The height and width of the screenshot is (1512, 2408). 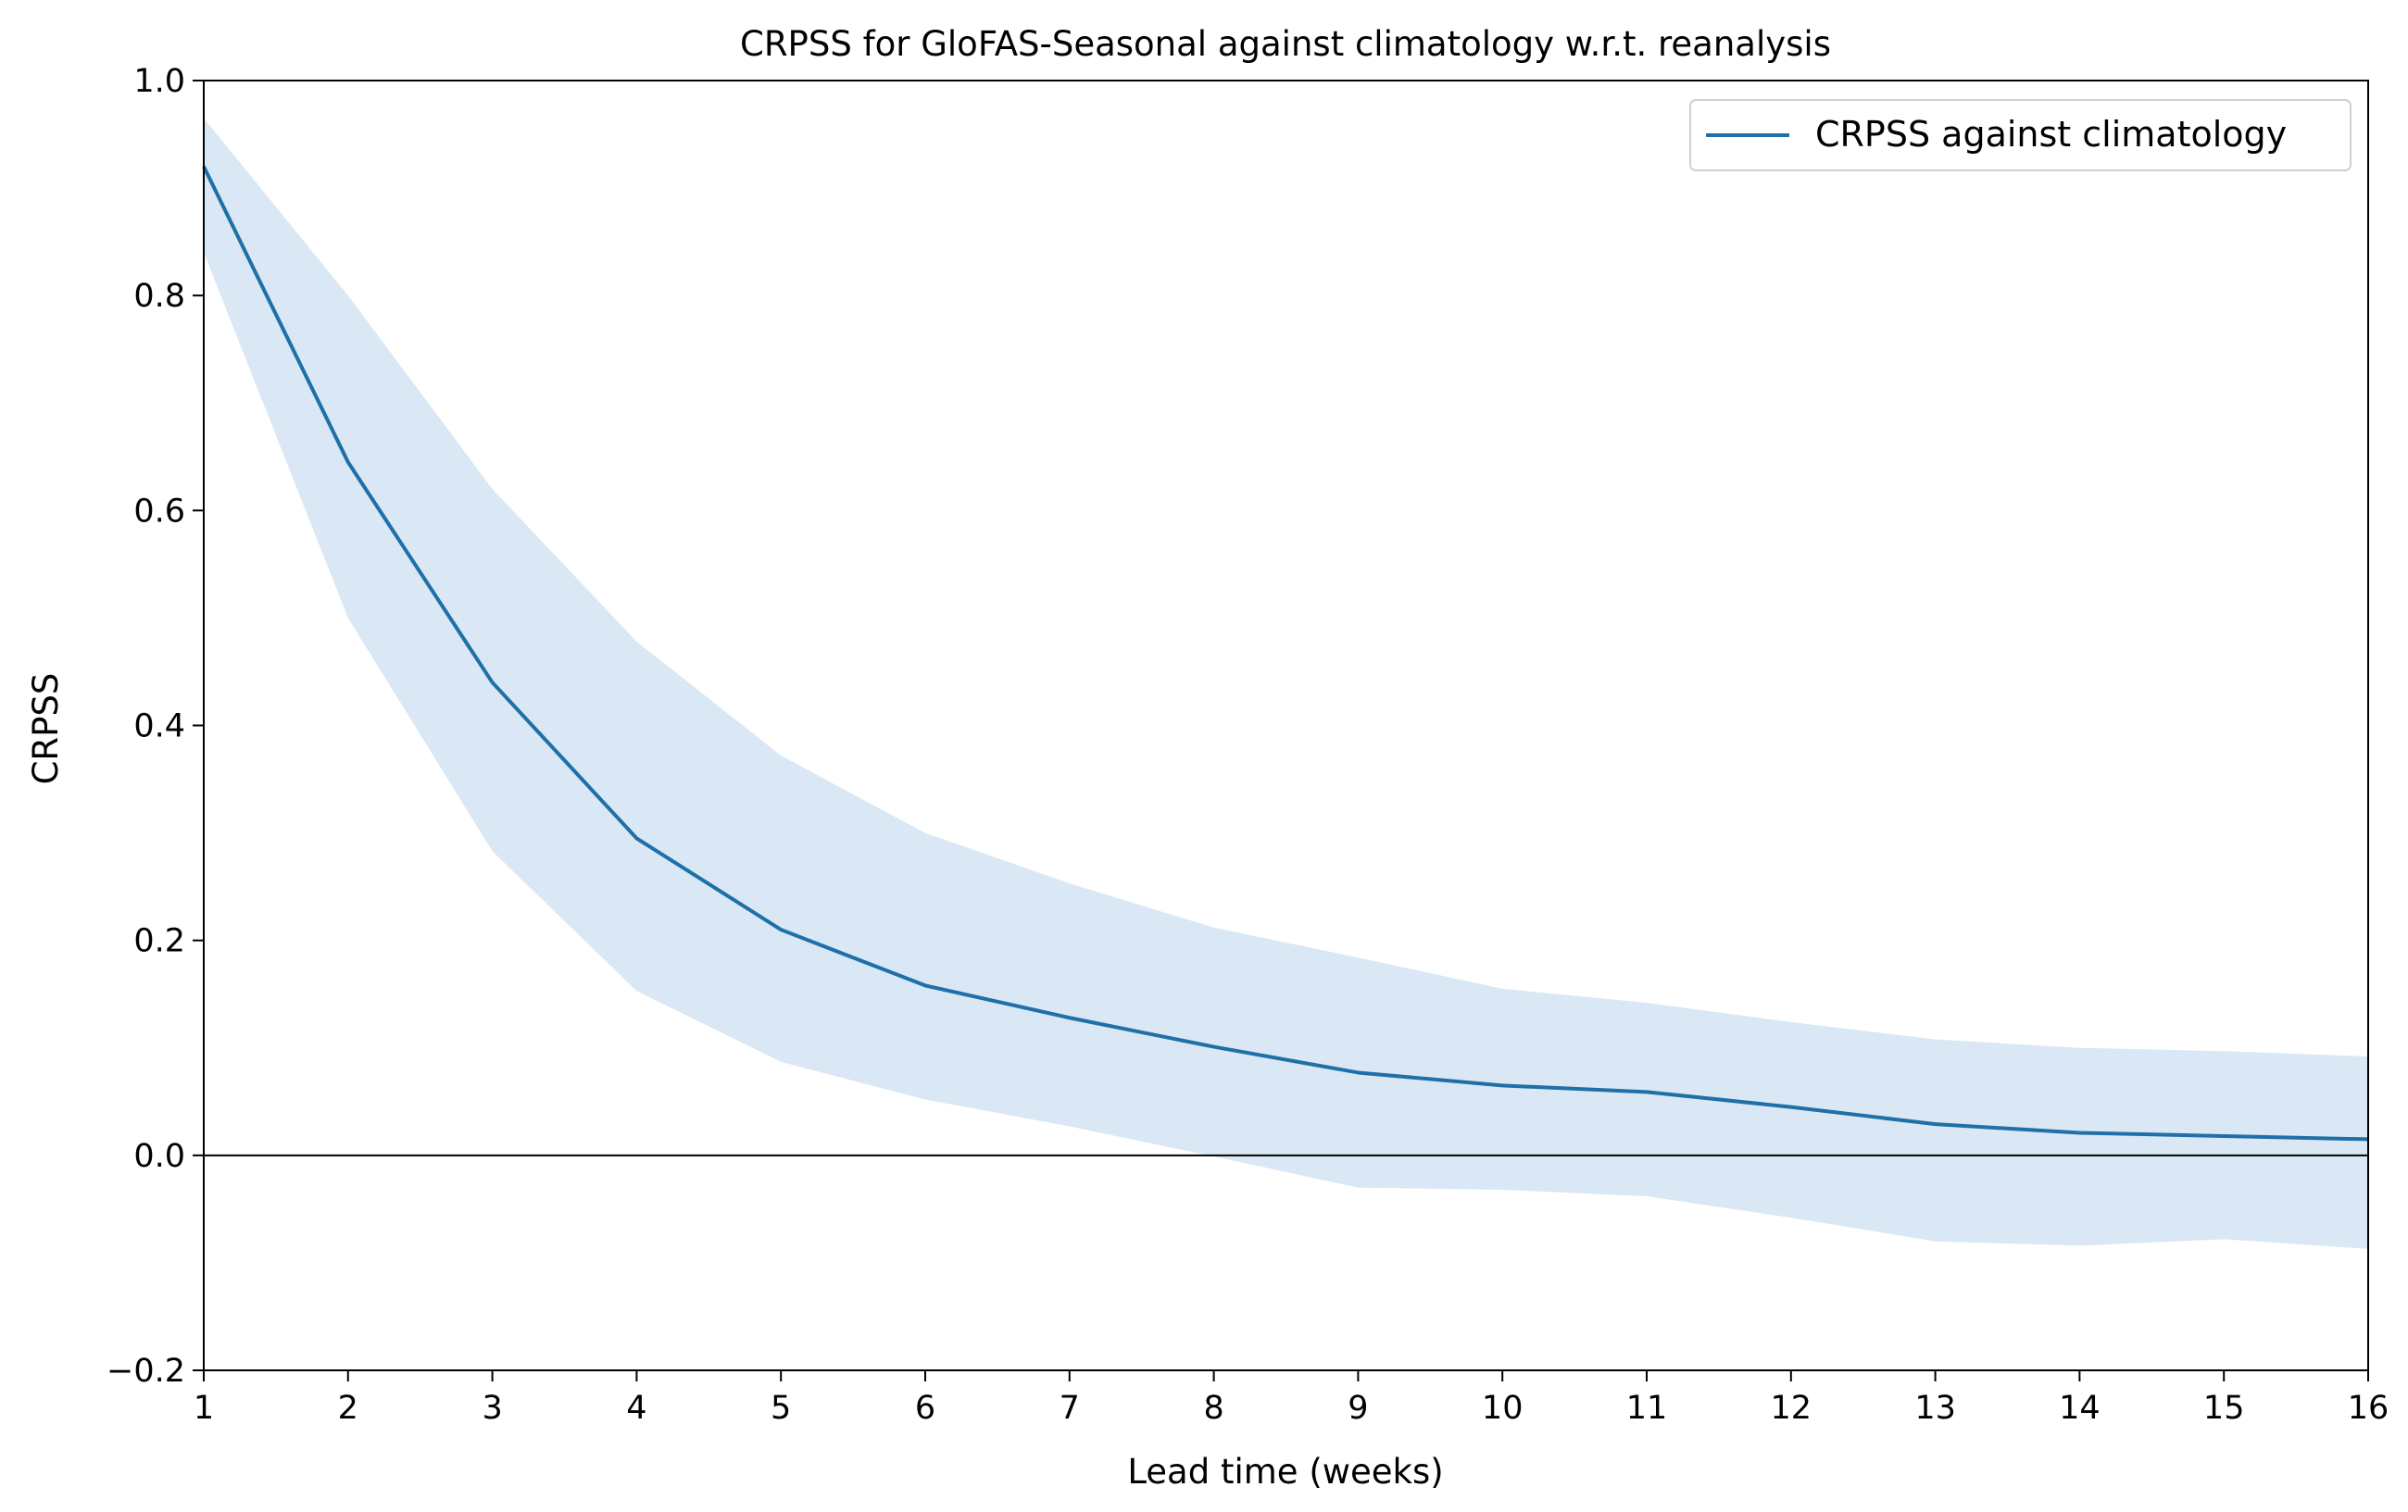 What do you see at coordinates (159, 942) in the screenshot?
I see `y-tick-label: 0.2` at bounding box center [159, 942].